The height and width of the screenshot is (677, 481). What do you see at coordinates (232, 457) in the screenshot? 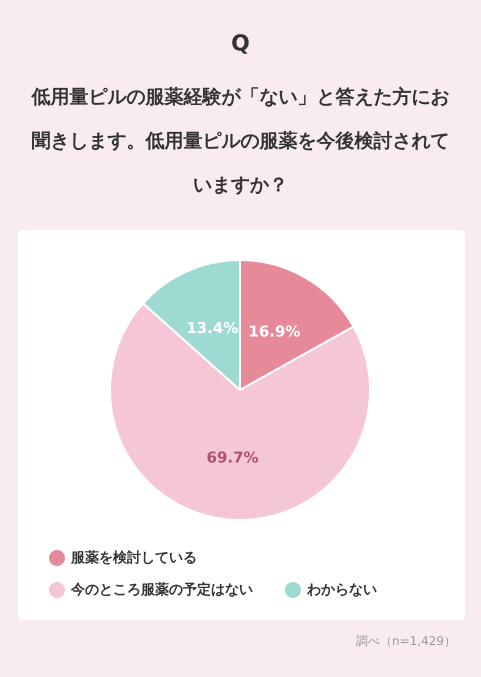
I see `data-label: 69.7%` at bounding box center [232, 457].